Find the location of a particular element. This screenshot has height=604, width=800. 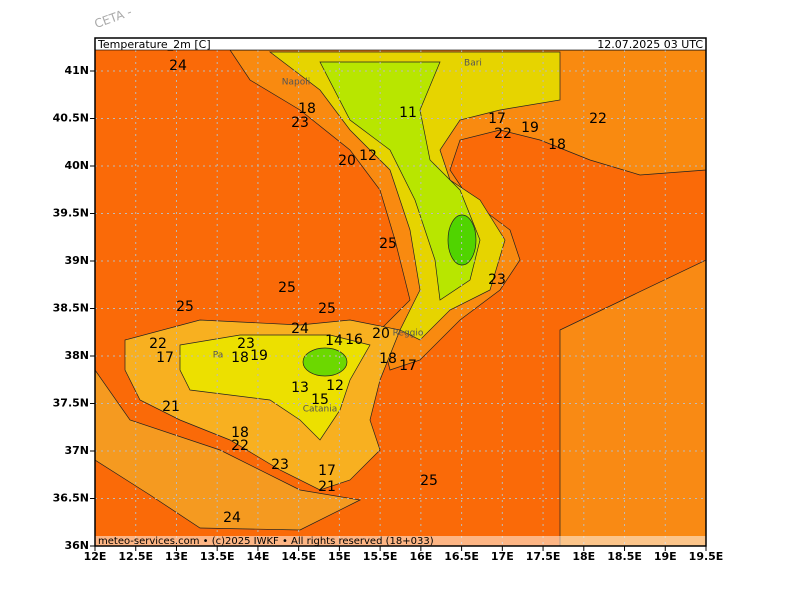

lat-label: 41N is located at coordinates (76, 70).